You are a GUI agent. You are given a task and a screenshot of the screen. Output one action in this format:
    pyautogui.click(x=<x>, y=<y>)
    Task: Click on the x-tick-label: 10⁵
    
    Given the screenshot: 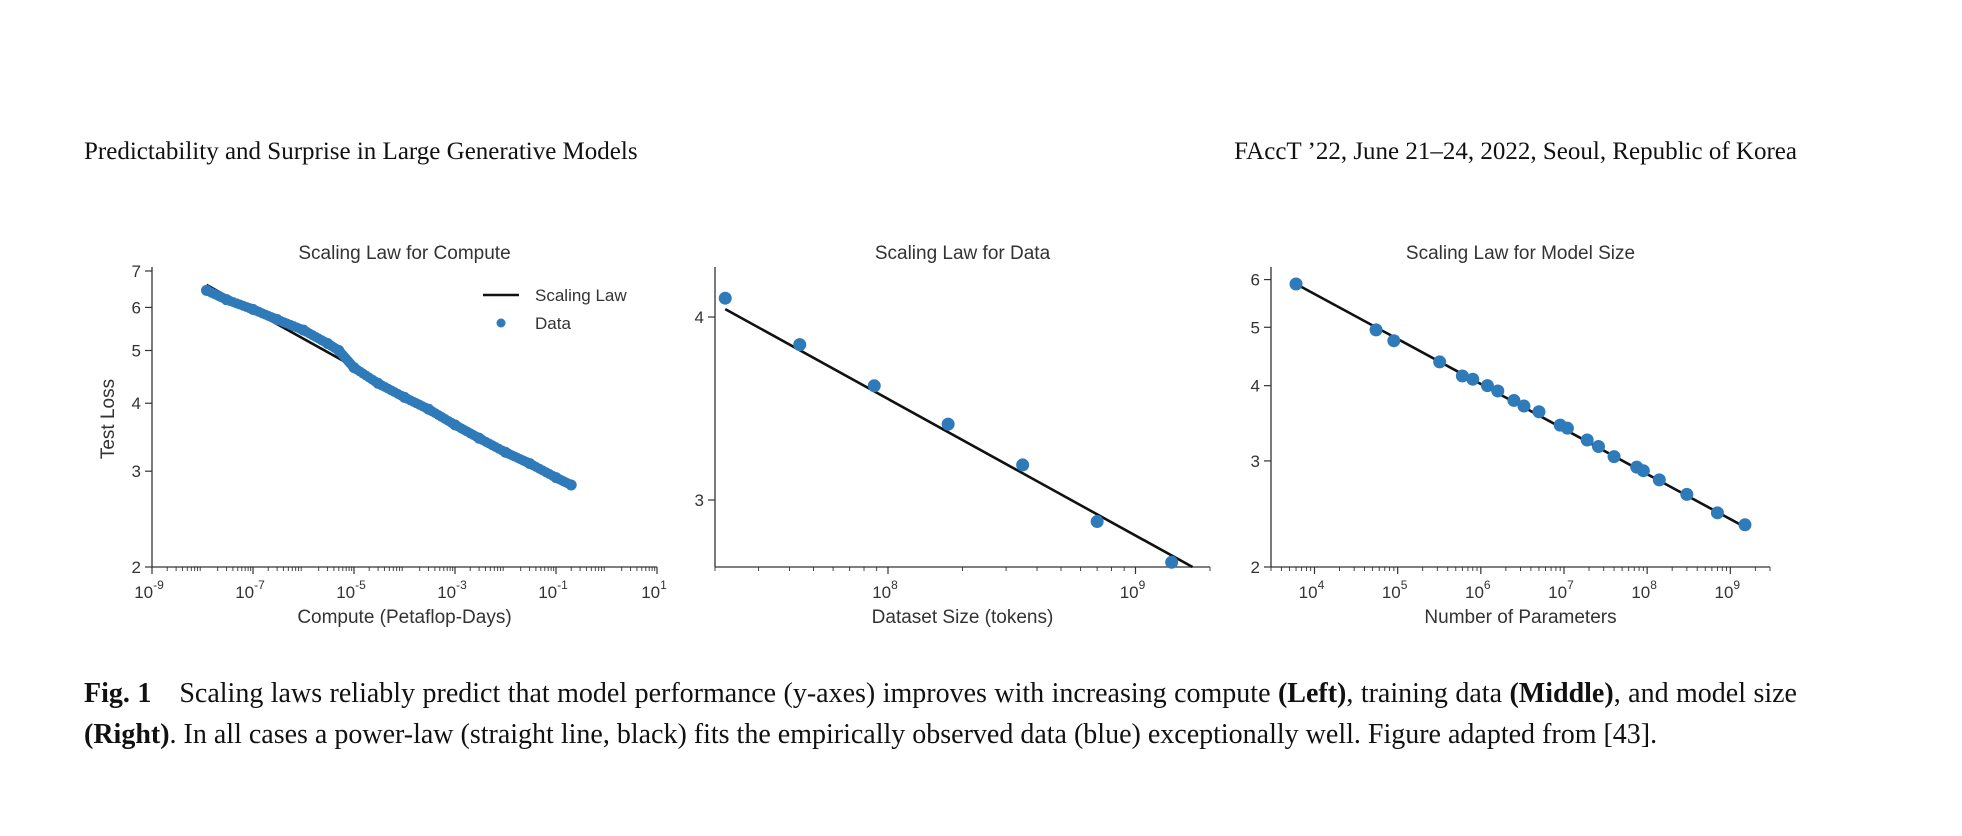 What is the action you would take?
    pyautogui.click(x=1395, y=590)
    